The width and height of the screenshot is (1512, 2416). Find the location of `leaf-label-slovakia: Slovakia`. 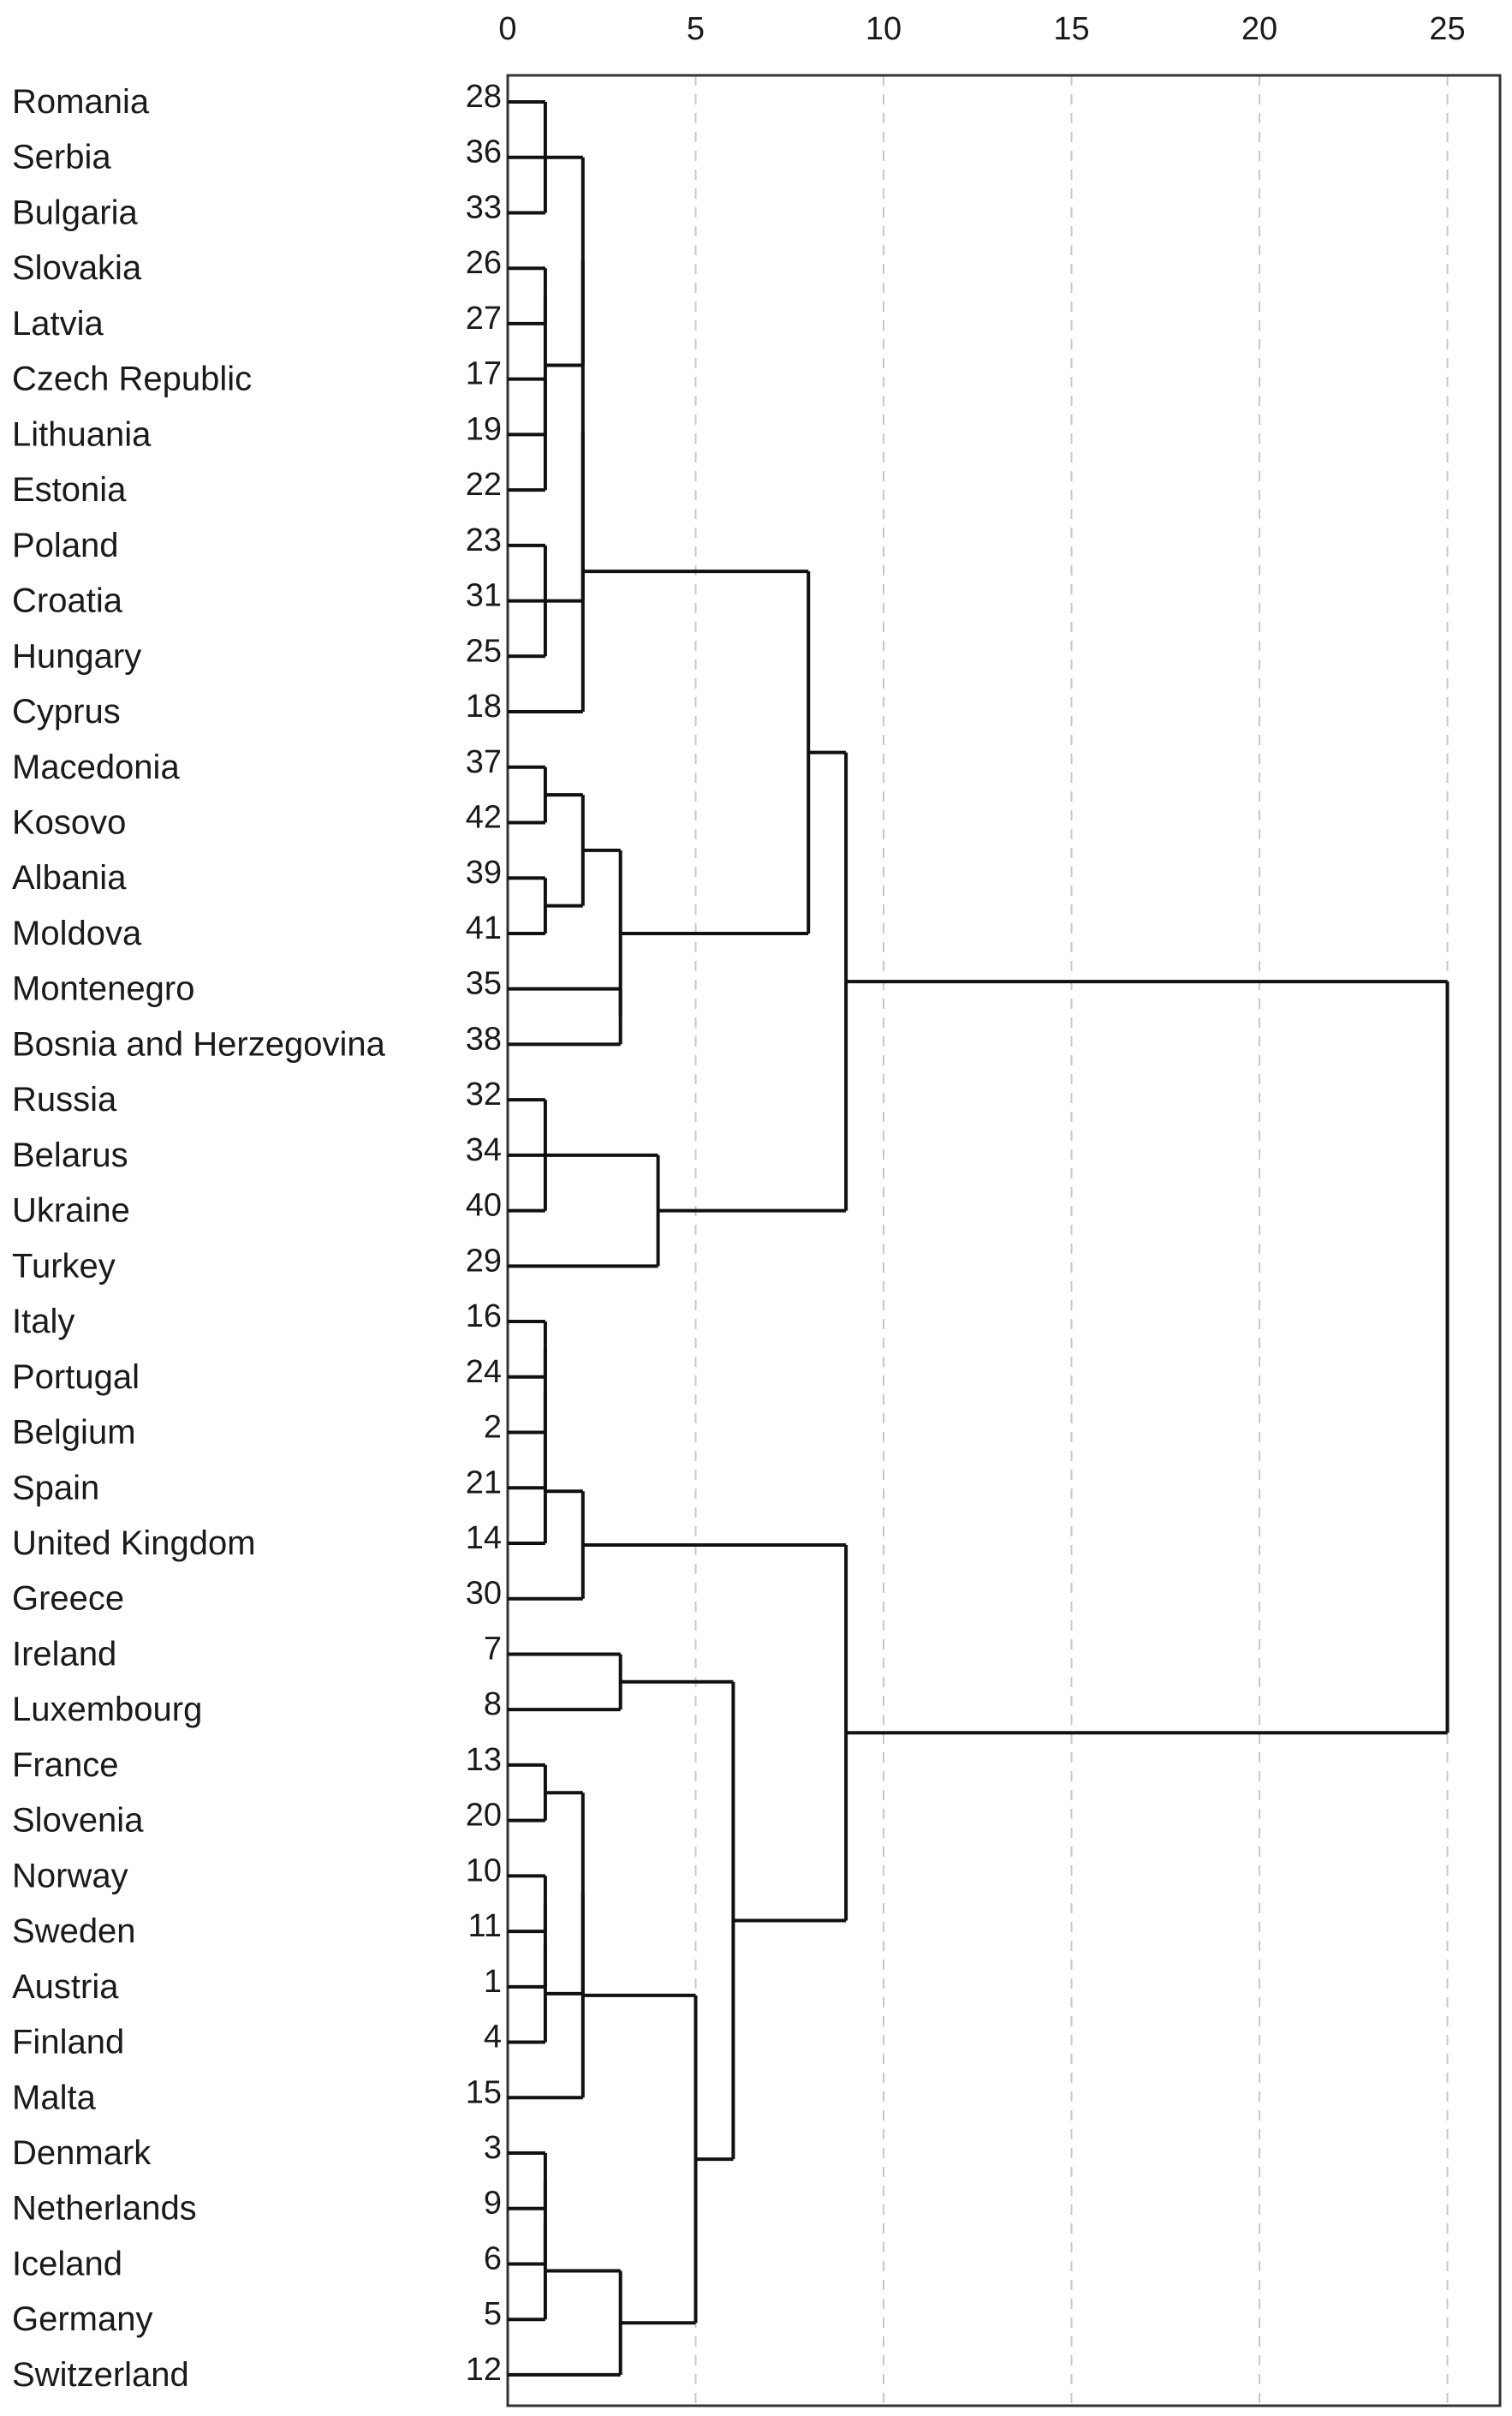

leaf-label-slovakia: Slovakia is located at coordinates (77, 268).